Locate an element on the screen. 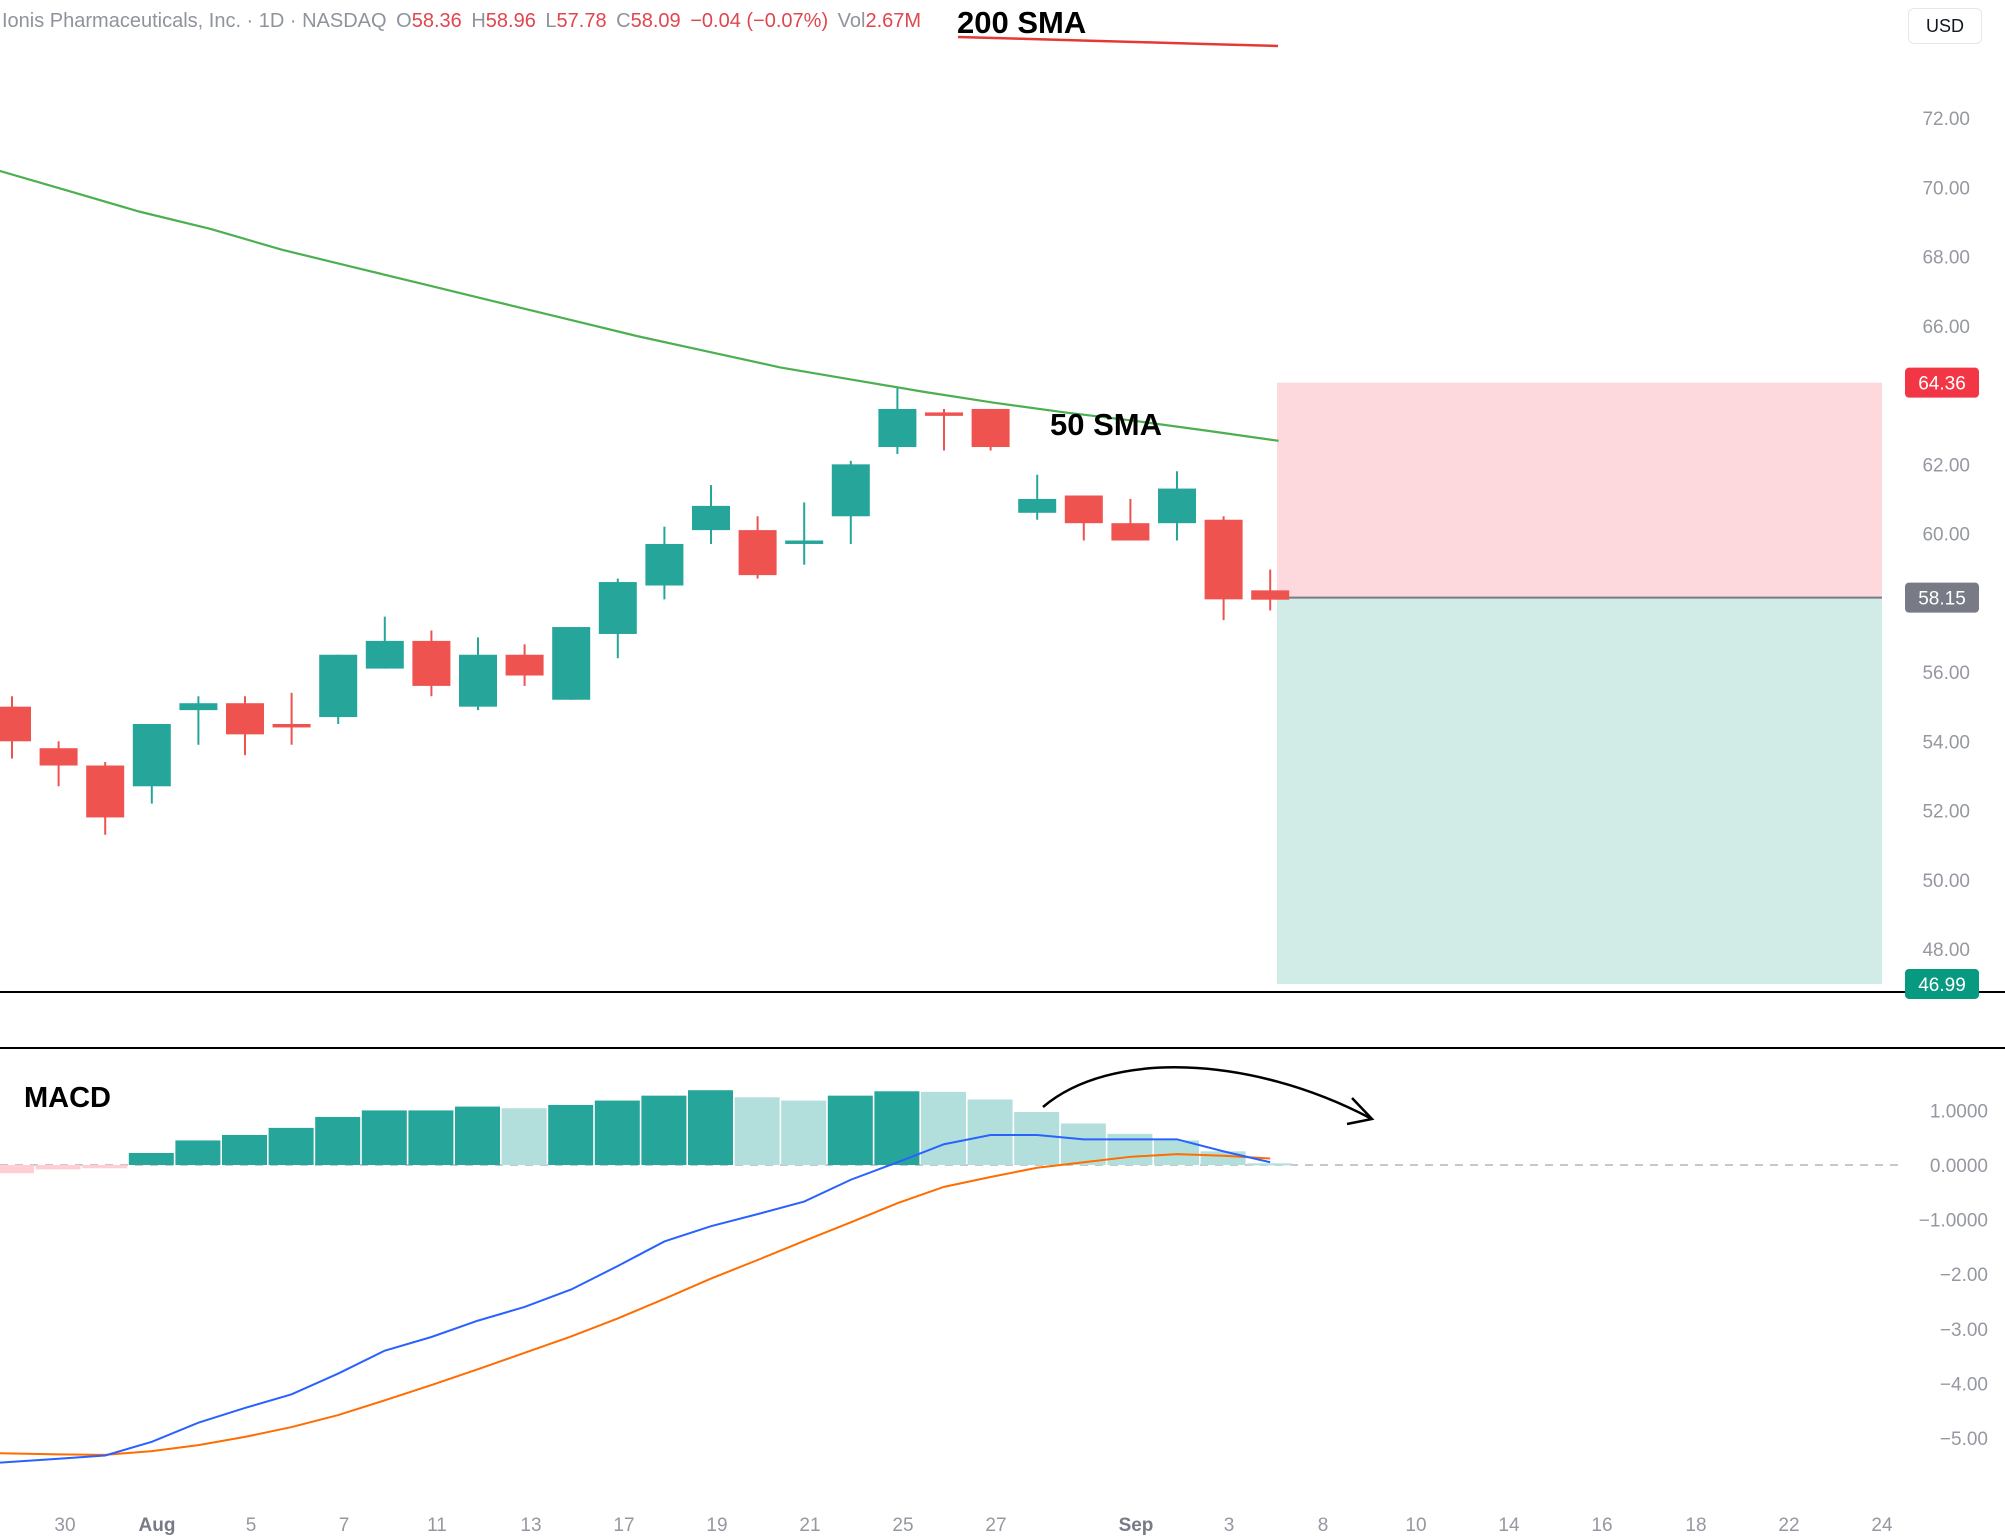 The width and height of the screenshot is (2005, 1540). price-tick-label: 48.00 is located at coordinates (1946, 950).